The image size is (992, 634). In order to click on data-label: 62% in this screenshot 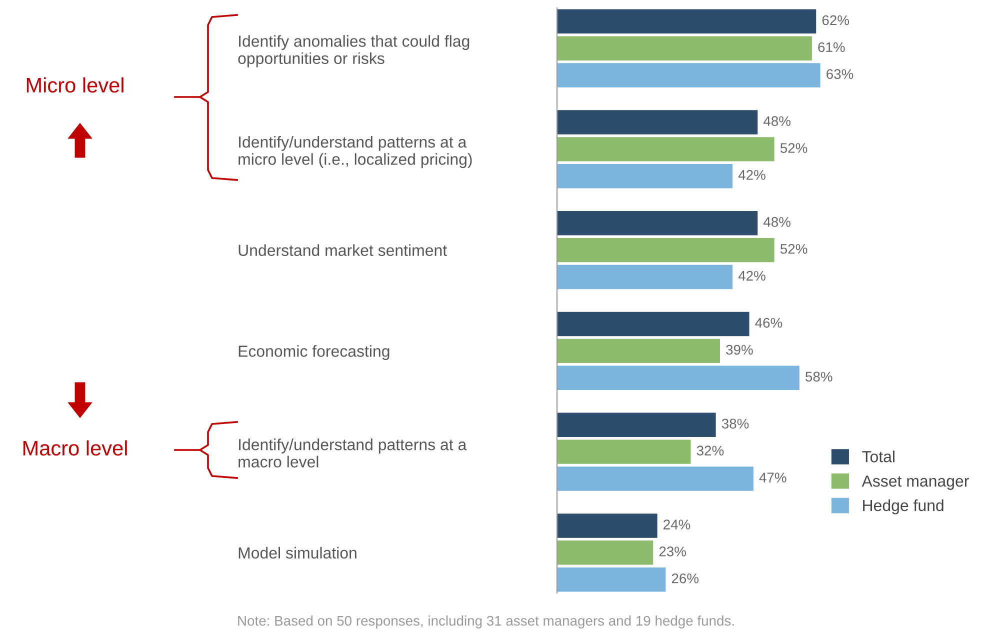, I will do `click(835, 20)`.